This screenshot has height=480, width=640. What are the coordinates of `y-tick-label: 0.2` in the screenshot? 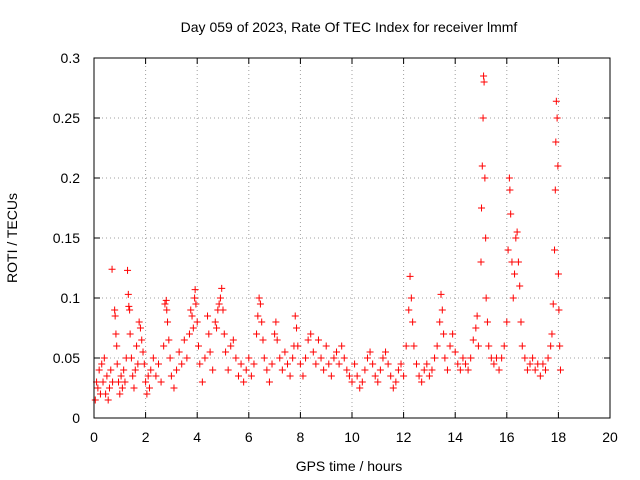 It's located at (71, 178).